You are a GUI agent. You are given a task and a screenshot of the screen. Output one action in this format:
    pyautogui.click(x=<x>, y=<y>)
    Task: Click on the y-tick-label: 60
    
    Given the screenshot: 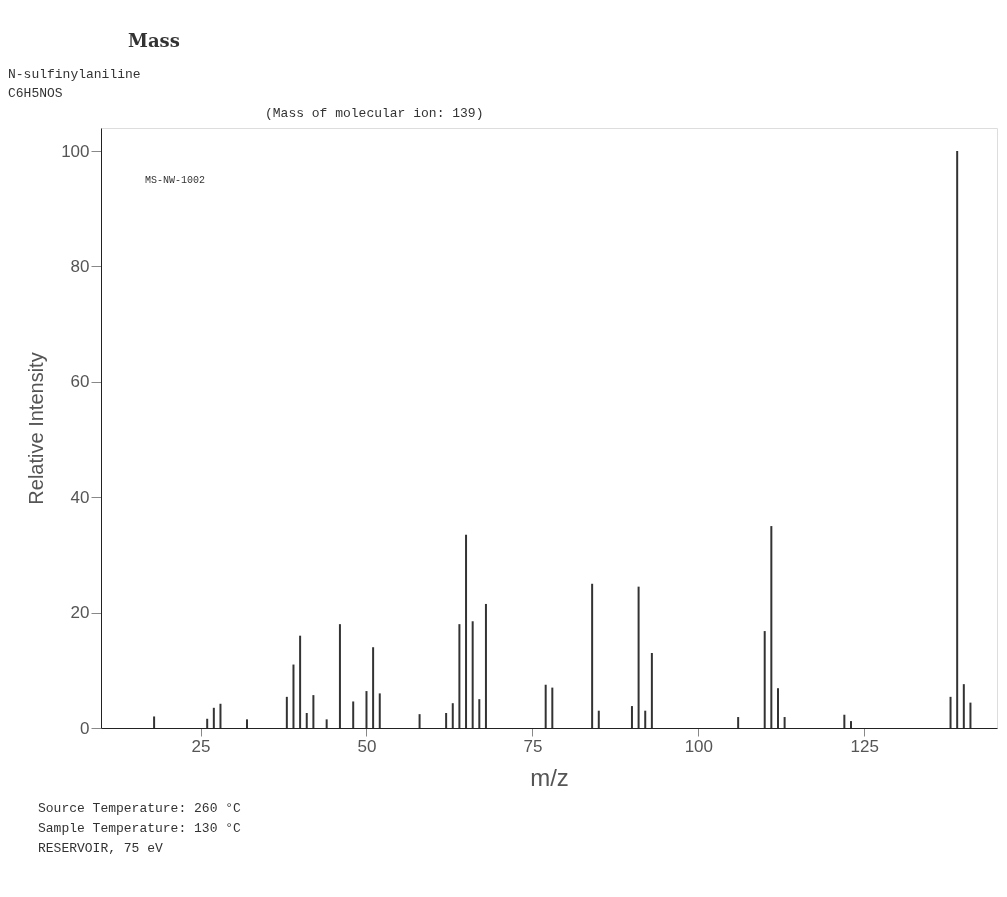 What is the action you would take?
    pyautogui.click(x=80, y=382)
    